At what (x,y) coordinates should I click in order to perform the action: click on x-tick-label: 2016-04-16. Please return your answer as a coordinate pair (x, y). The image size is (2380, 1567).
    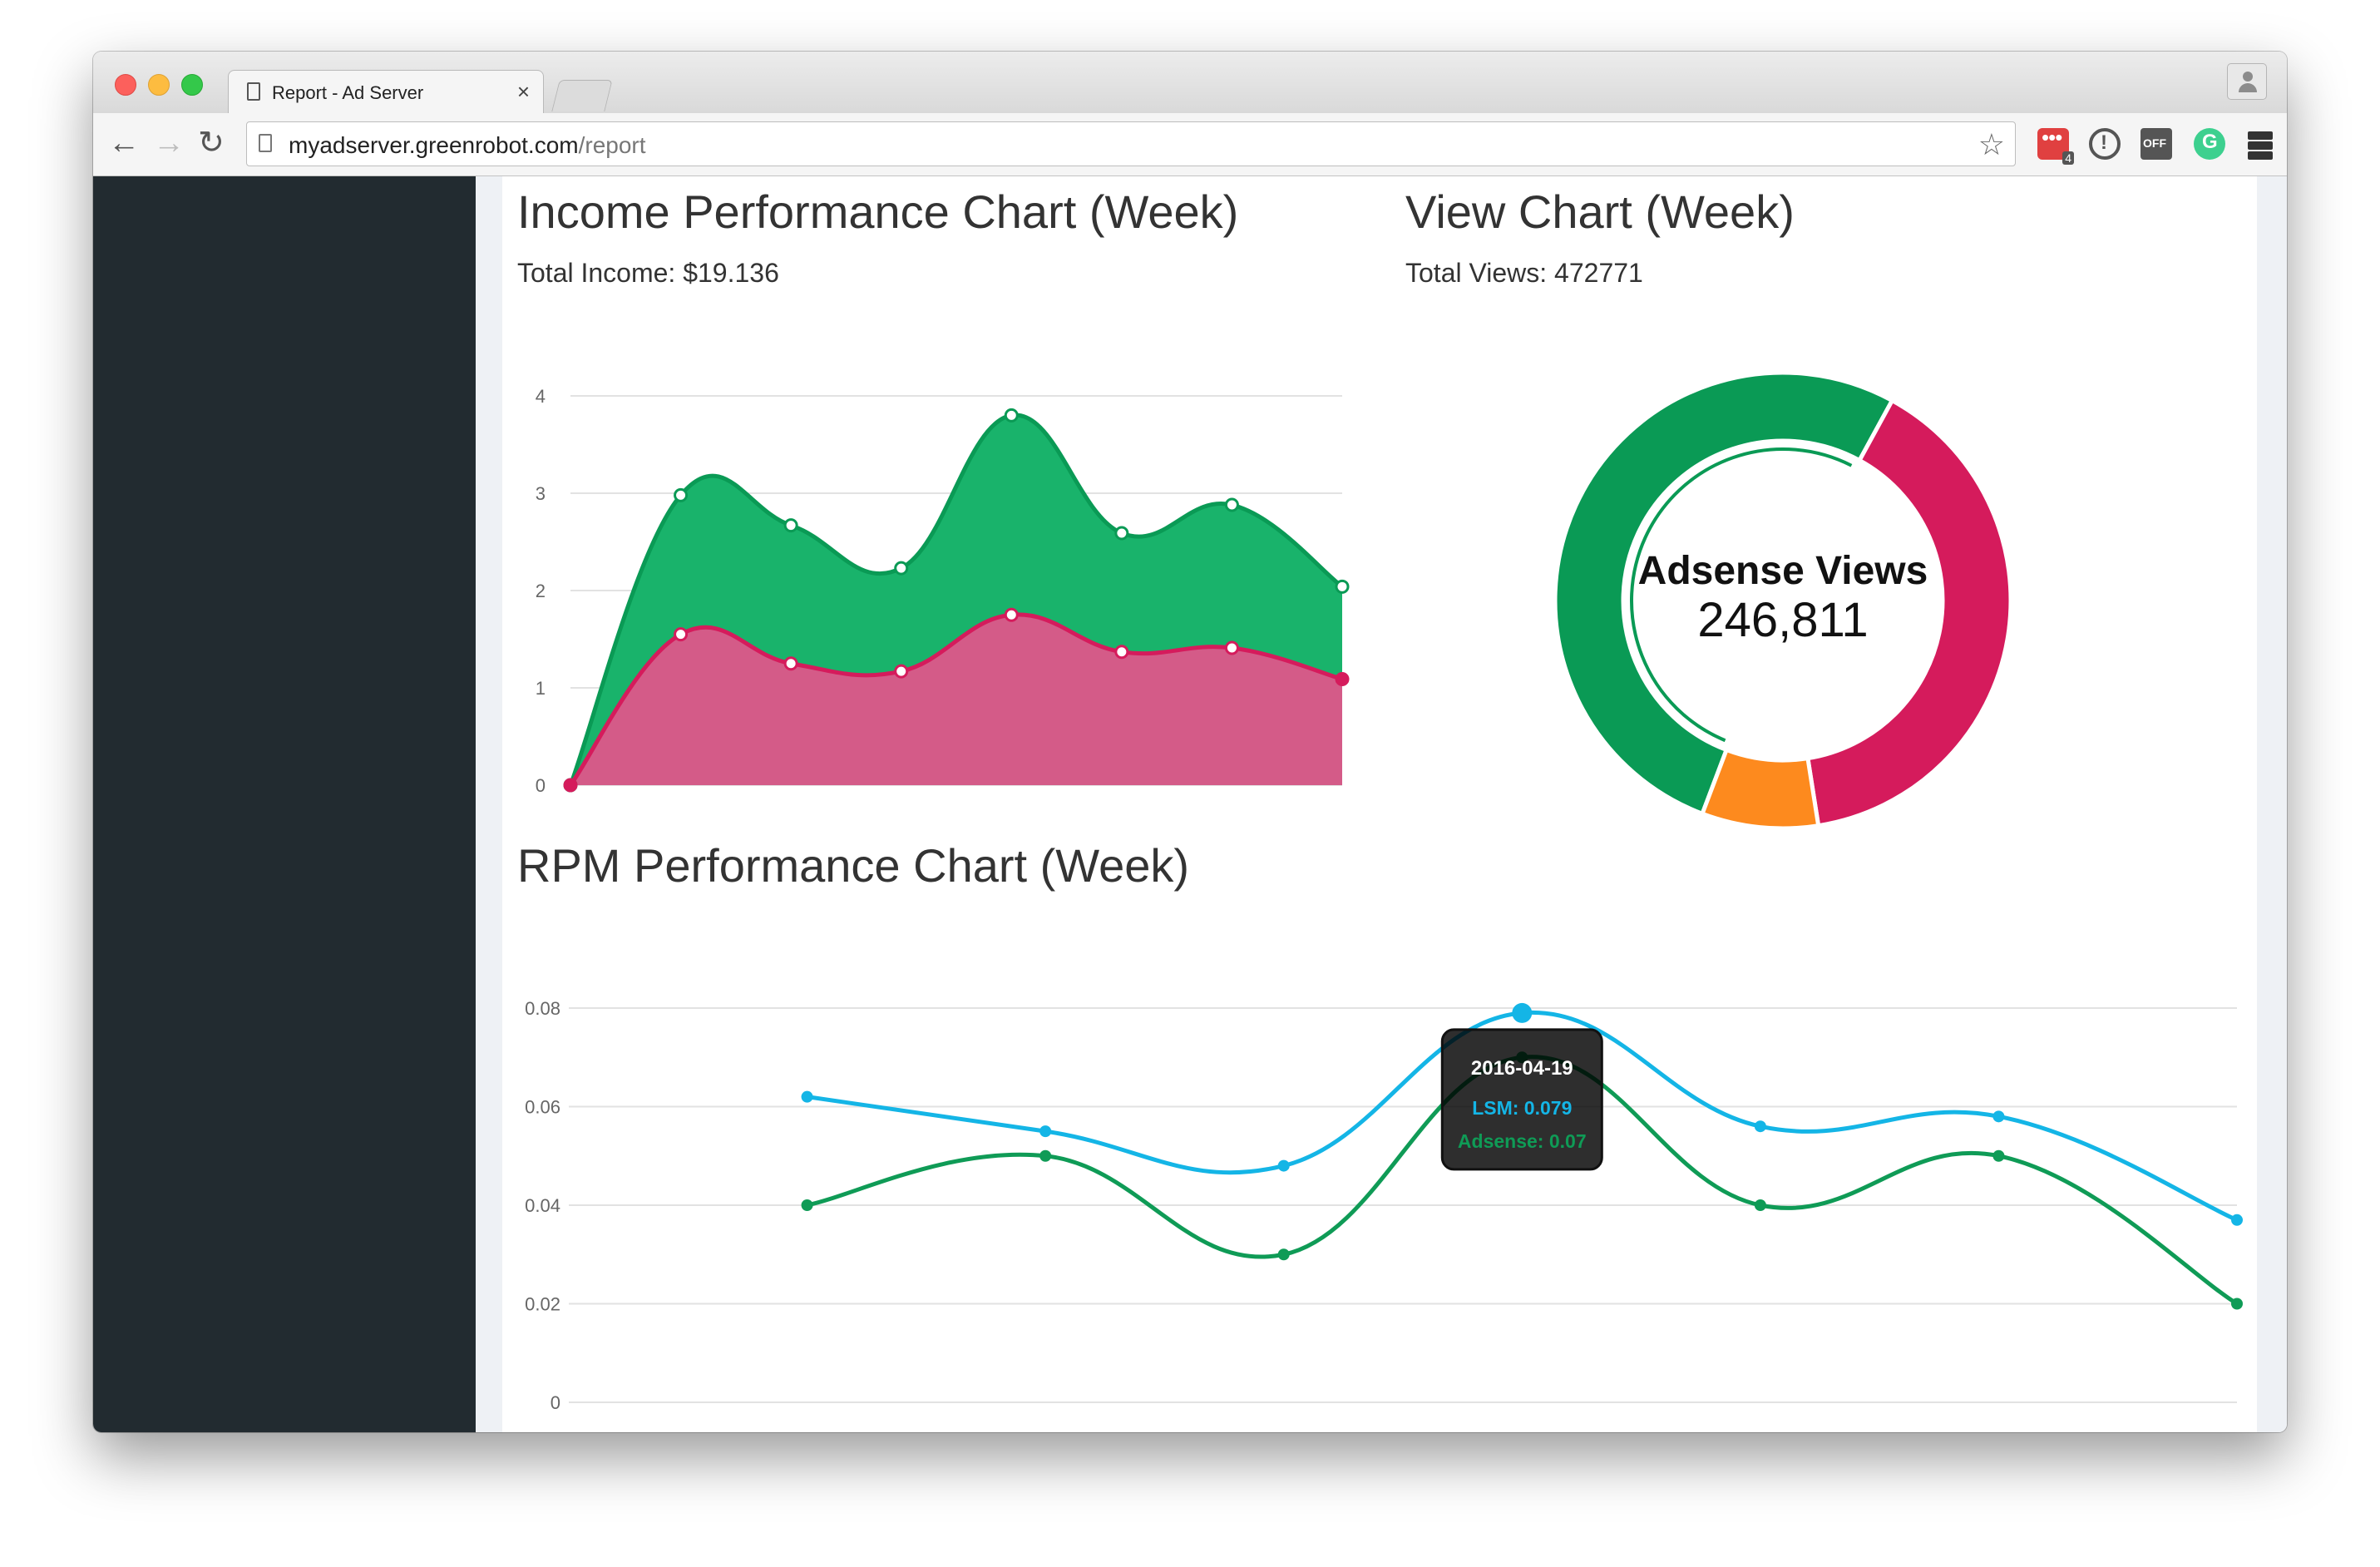
    Looking at the image, I should click on (807, 1422).